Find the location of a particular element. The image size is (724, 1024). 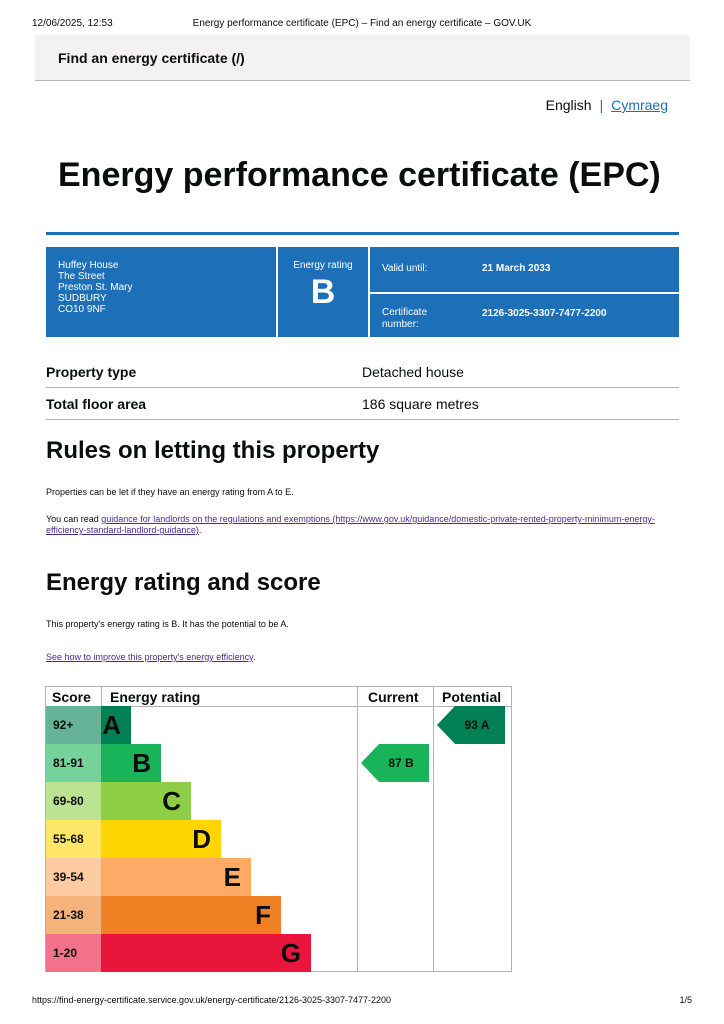

summary-key: Total floor area is located at coordinates (96, 404).